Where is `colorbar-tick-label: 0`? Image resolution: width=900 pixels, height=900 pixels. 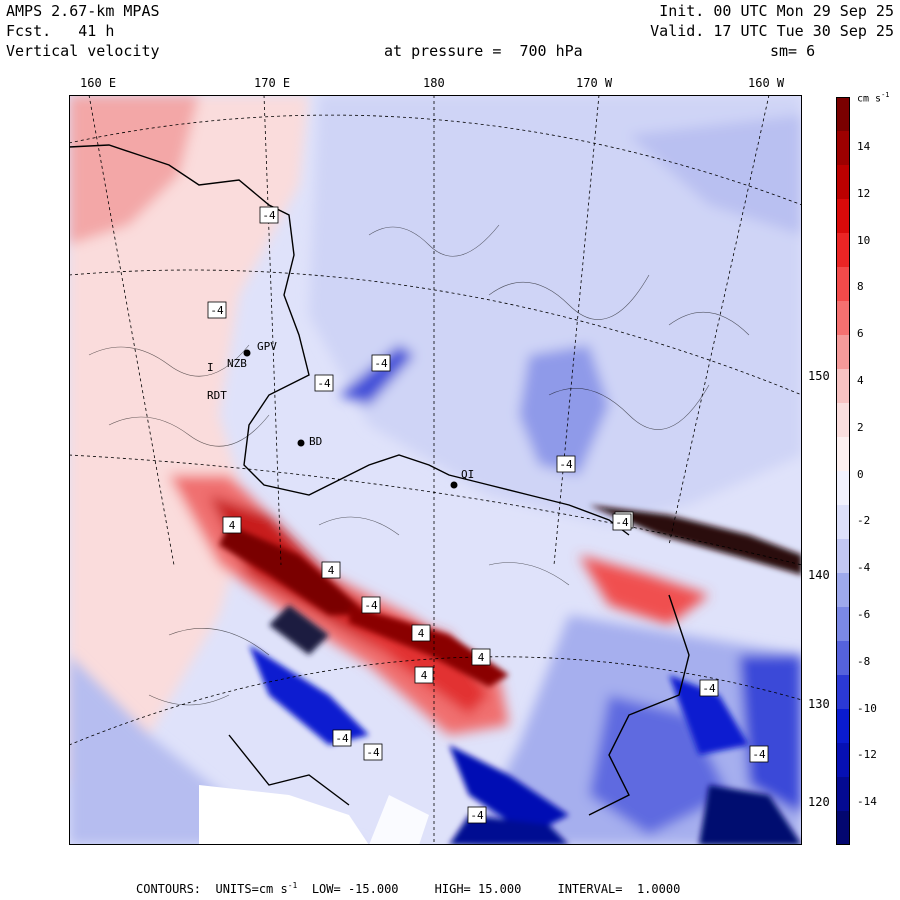
colorbar-tick-label: 0 is located at coordinates (860, 474).